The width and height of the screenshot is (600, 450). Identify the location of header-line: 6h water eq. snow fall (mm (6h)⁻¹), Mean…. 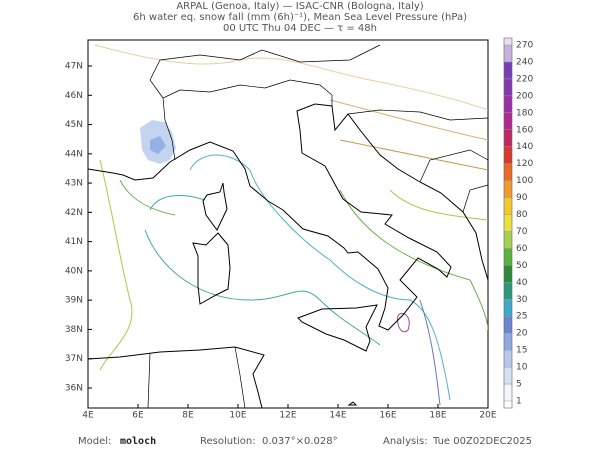
(300, 17).